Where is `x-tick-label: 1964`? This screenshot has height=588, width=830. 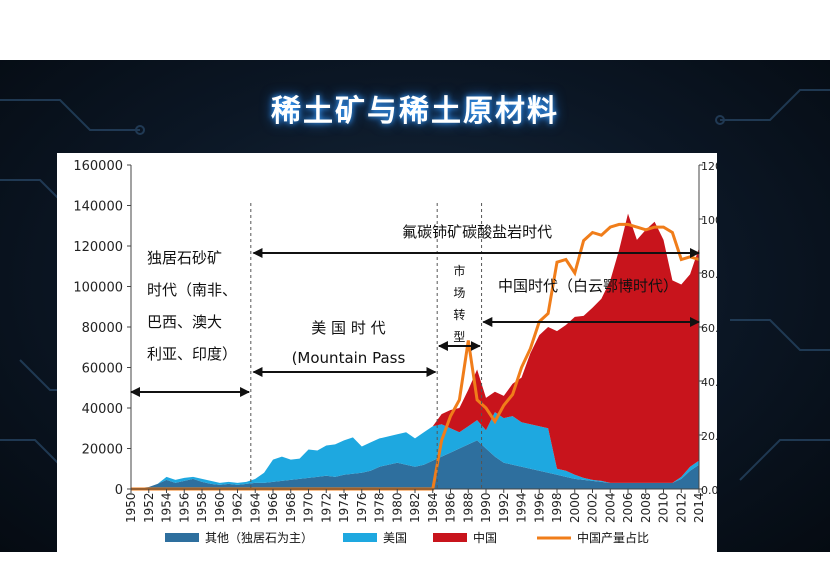
x-tick-label: 1964 is located at coordinates (255, 507).